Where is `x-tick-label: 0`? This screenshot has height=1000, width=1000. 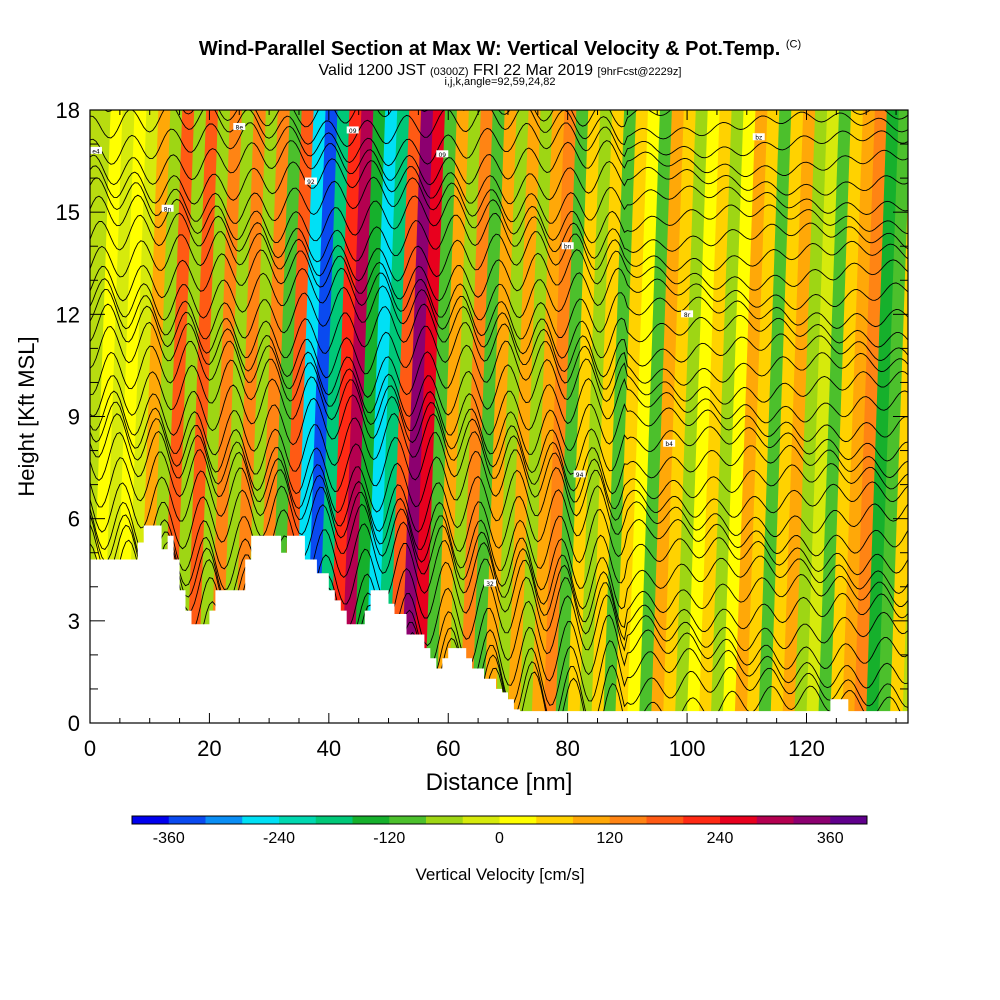 x-tick-label: 0 is located at coordinates (90, 748).